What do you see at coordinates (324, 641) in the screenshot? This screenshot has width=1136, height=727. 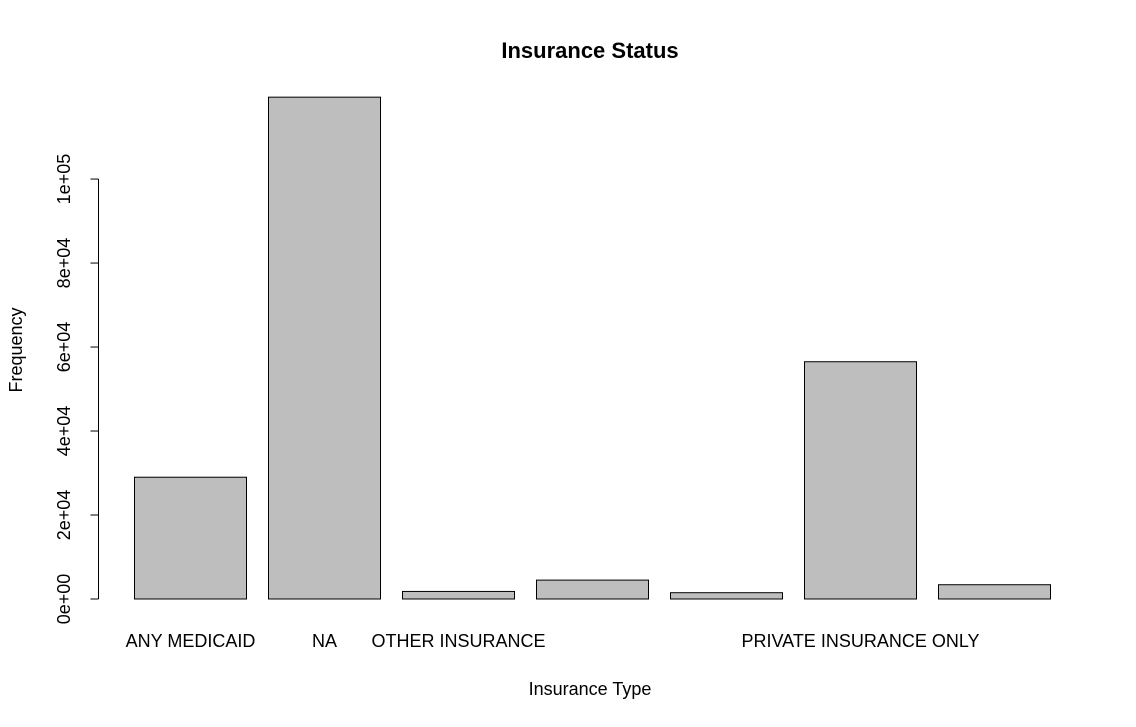 I see `category-label: NA` at bounding box center [324, 641].